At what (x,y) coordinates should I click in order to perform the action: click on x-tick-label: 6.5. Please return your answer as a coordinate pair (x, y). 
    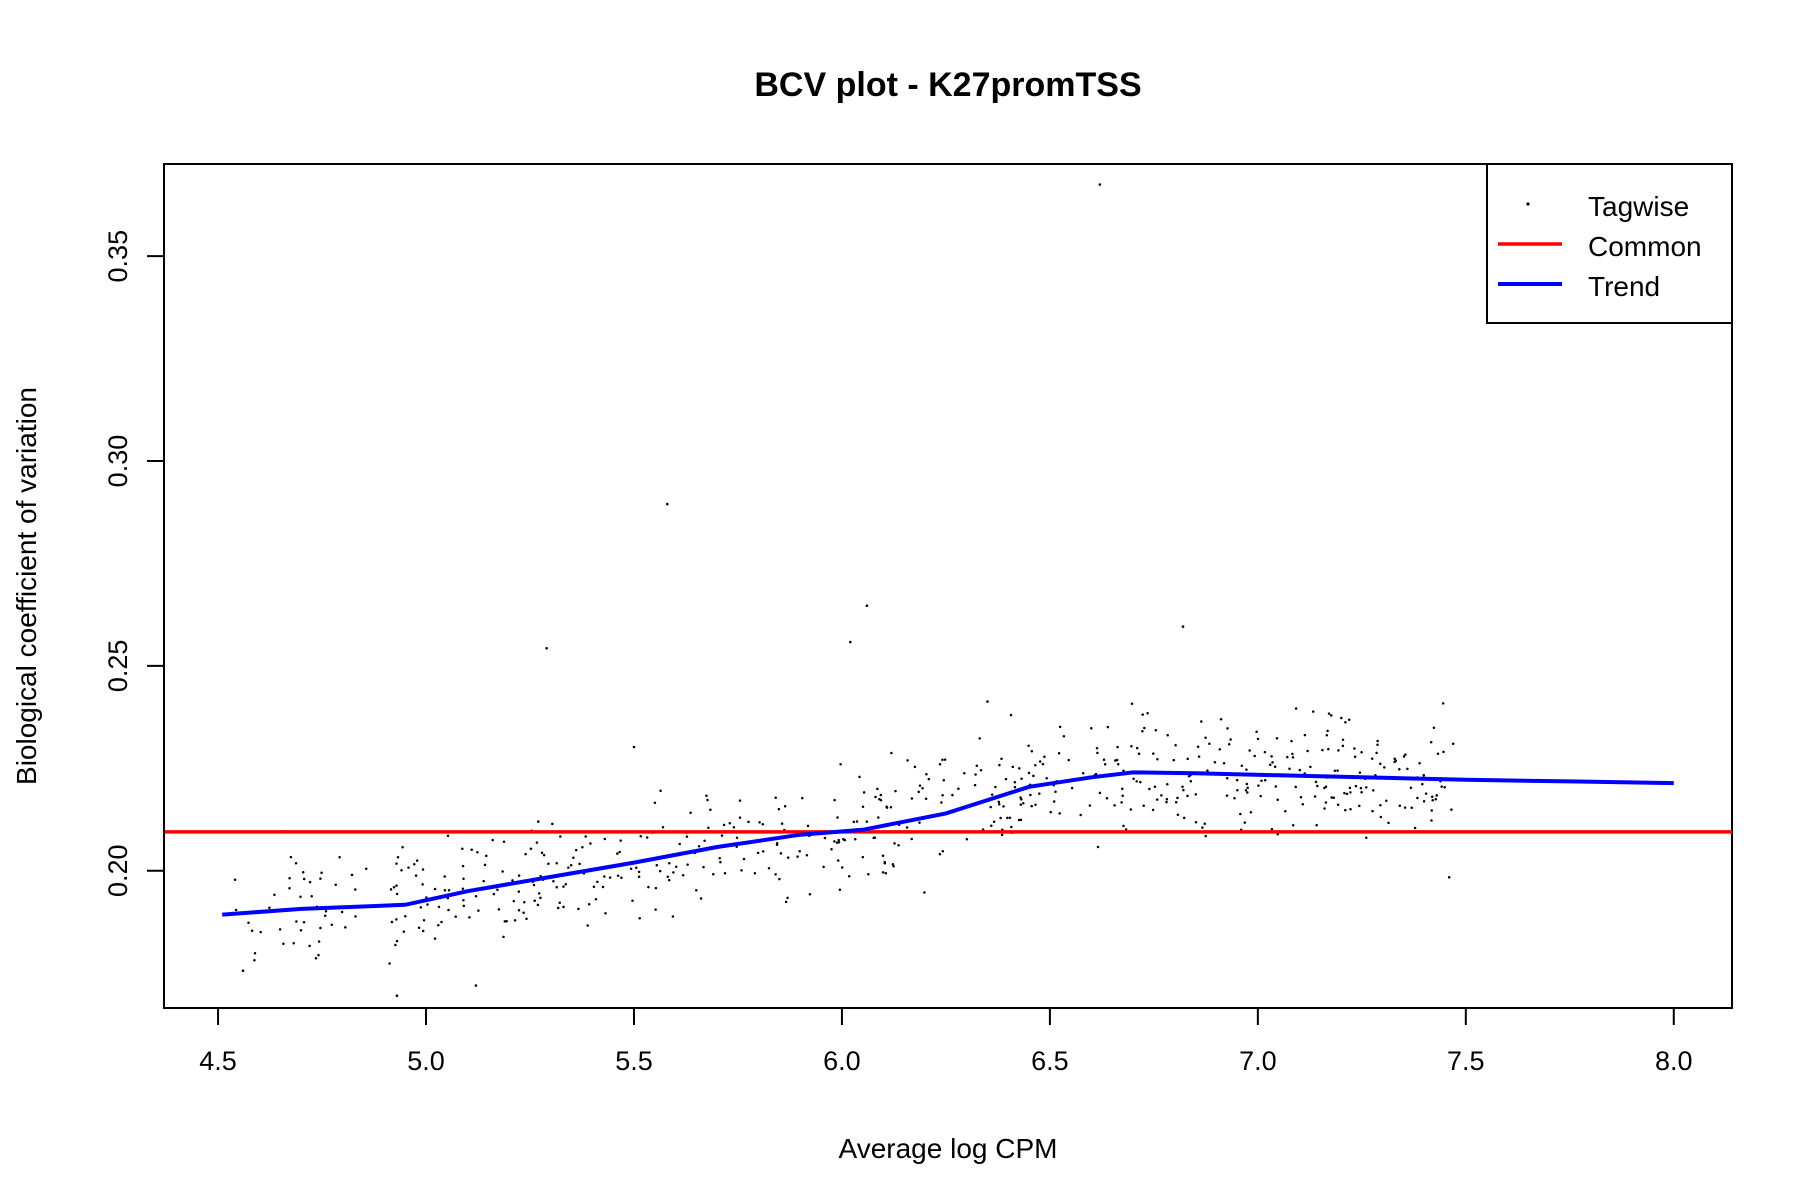
    Looking at the image, I should click on (1050, 1061).